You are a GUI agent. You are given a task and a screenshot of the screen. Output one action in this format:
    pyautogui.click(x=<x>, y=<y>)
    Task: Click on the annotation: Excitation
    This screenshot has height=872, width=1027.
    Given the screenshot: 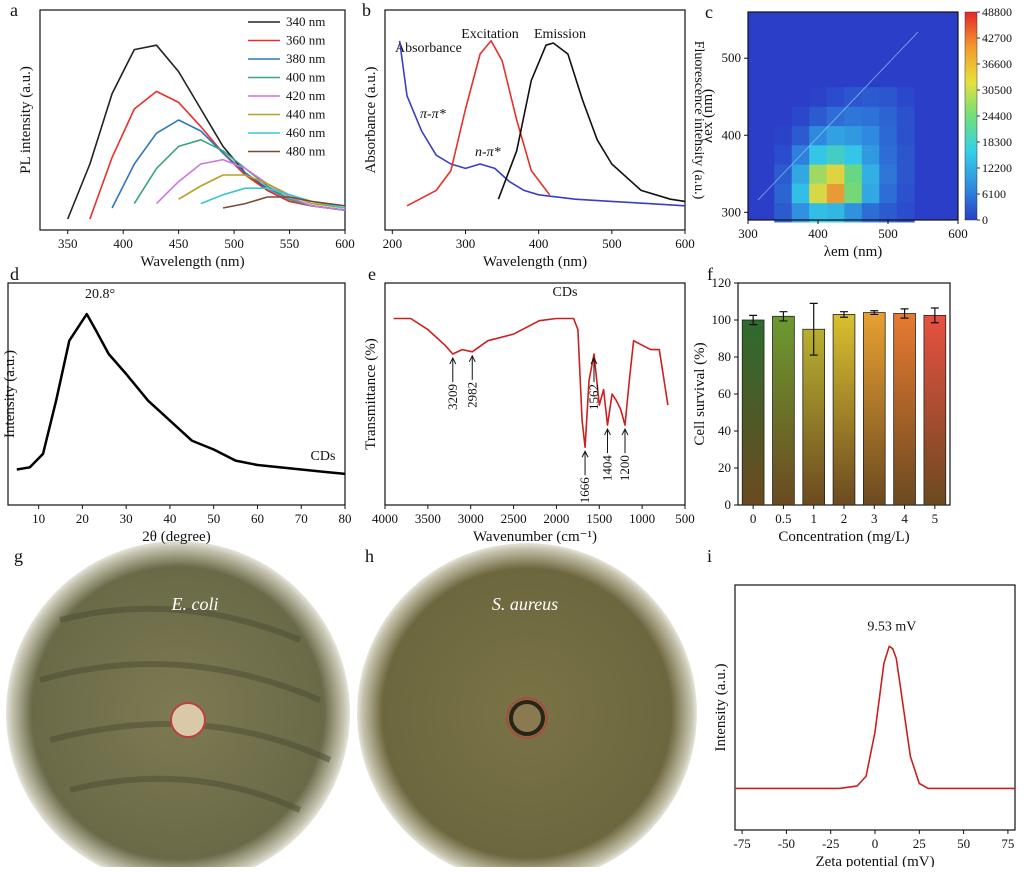 What is the action you would take?
    pyautogui.click(x=490, y=34)
    